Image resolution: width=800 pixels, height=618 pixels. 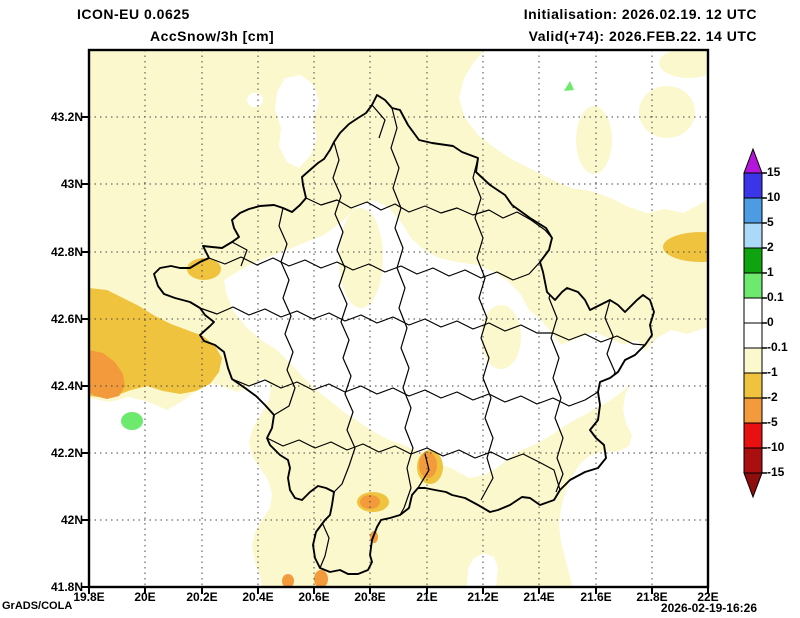 What do you see at coordinates (202, 597) in the screenshot?
I see `x-tick-20-2e: 20.2E` at bounding box center [202, 597].